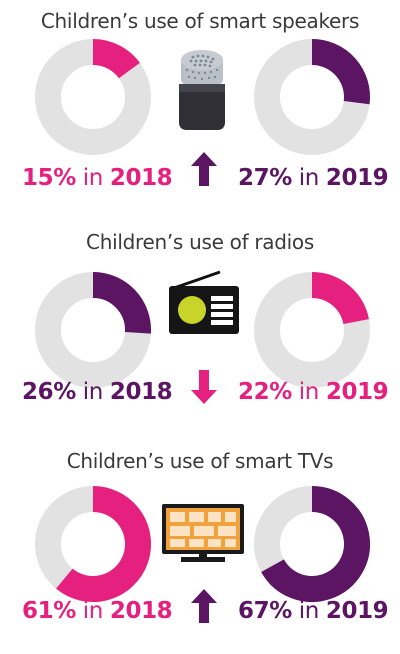 The width and height of the screenshot is (400, 654). I want to click on value-label-2019: 22% in 2019, so click(313, 392).